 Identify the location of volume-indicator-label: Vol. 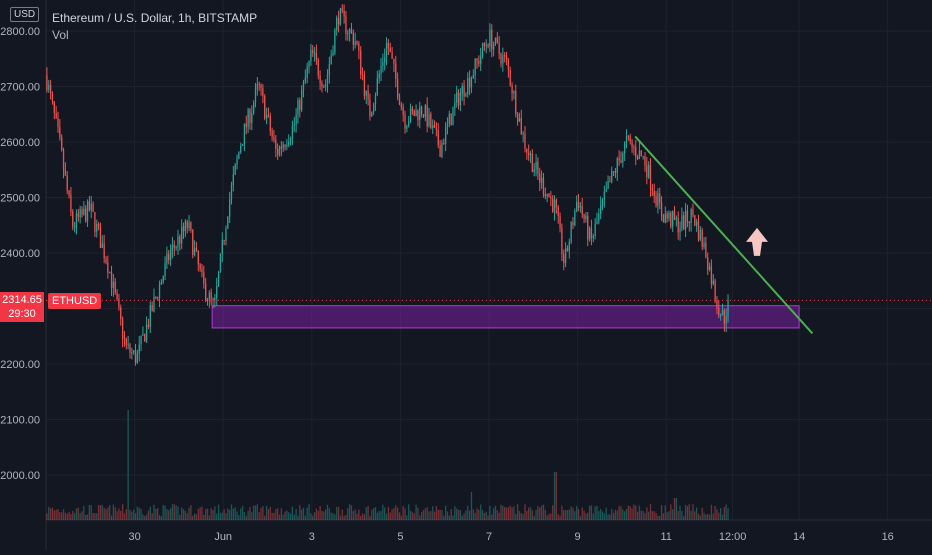
(60, 35).